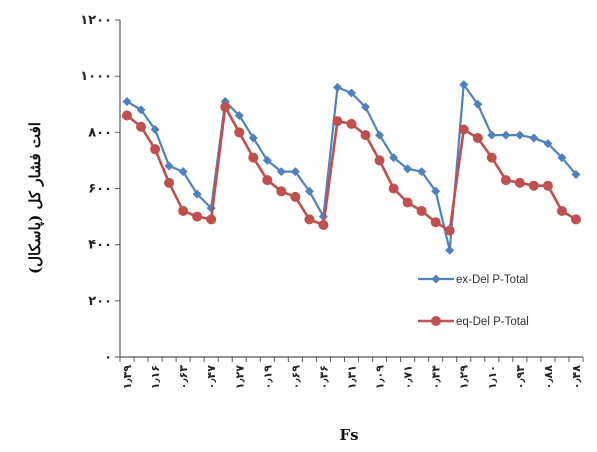  What do you see at coordinates (35, 198) in the screenshot?
I see `y-axis-title: افت فشار کل (پاسکال)` at bounding box center [35, 198].